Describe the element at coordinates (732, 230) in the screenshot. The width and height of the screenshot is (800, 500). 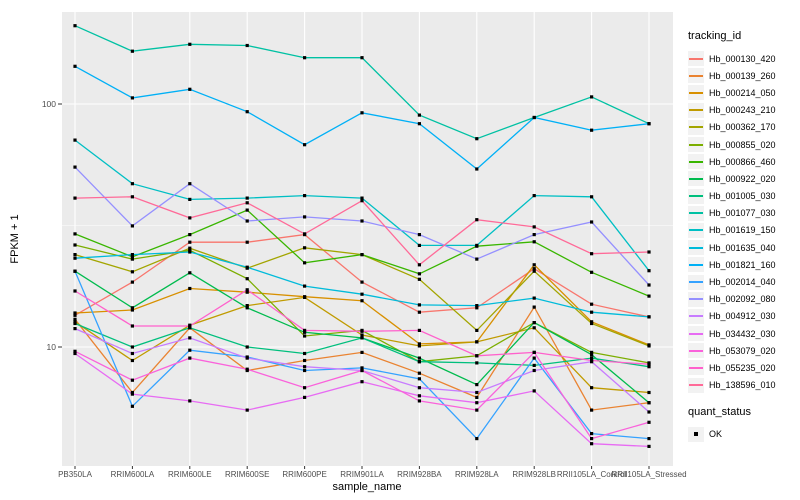
I see `legend-entry-Hb_001619_150: Hb_001619_150` at that location.